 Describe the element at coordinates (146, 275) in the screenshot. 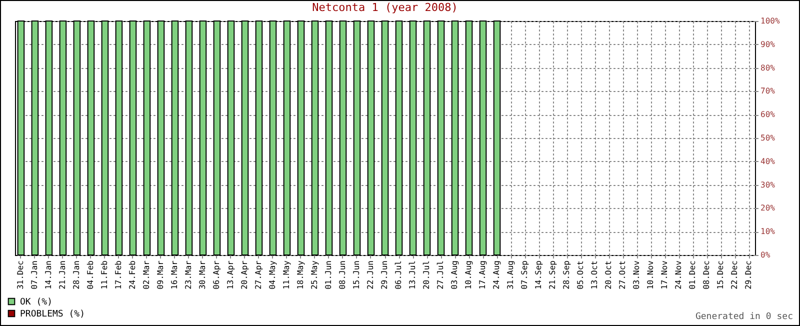

I see `x-tick-label: 02.Mar` at that location.